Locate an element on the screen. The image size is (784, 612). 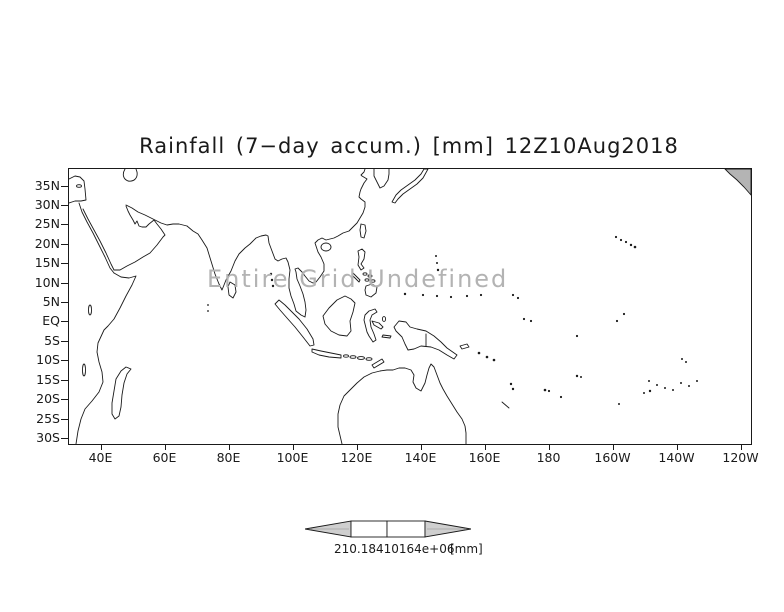
lat-tick-label: 15S is located at coordinates (48, 379).